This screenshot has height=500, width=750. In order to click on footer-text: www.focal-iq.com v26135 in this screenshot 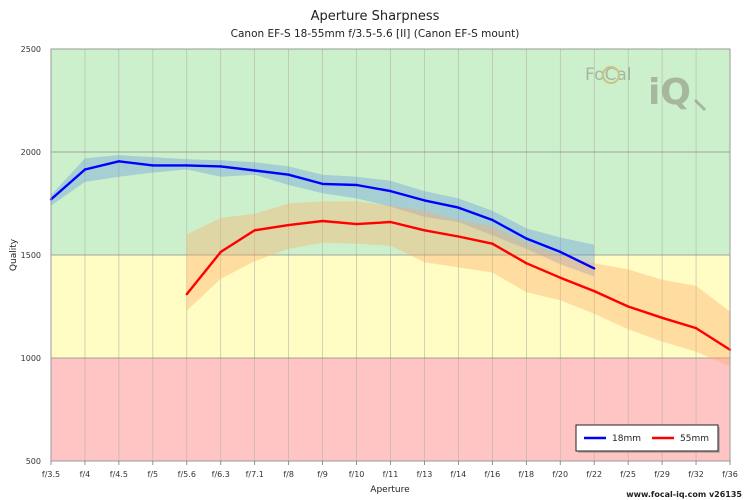, I will do `click(684, 494)`.